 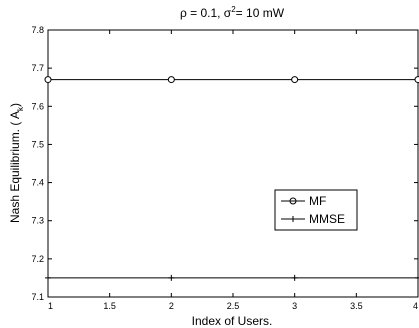 I want to click on y-tick-label: 7.3, so click(x=37, y=221).